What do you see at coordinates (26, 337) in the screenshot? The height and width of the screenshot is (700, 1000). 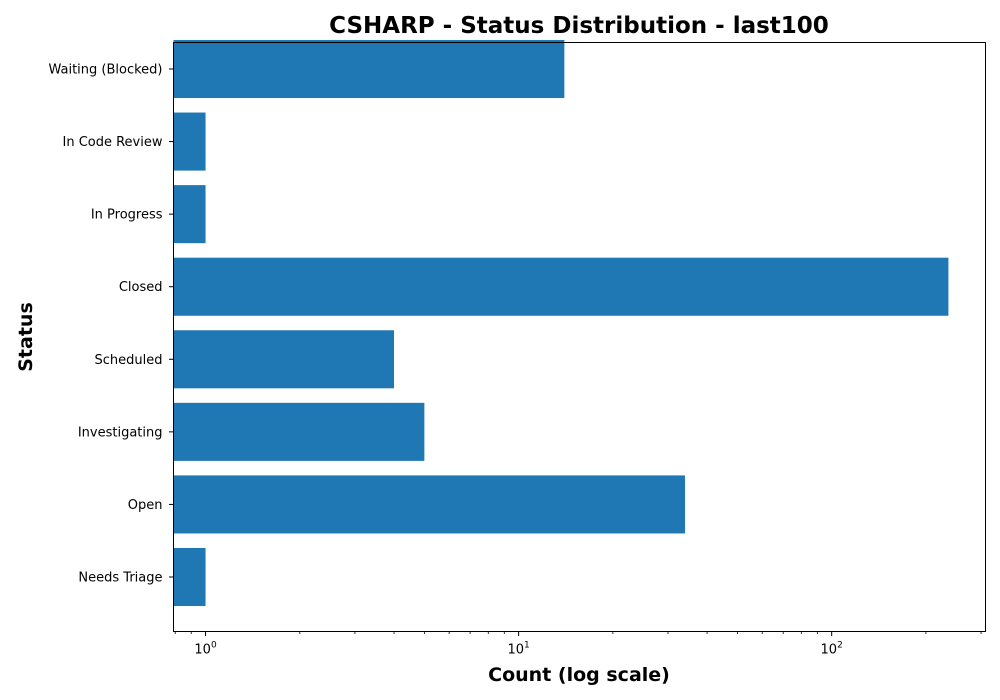 I see `y-axis-label: Status` at bounding box center [26, 337].